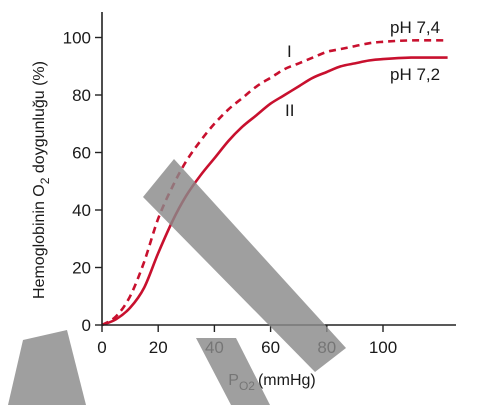  What do you see at coordinates (39, 119) in the screenshot?
I see `y-axis-title-post: doygunluğu (%)` at bounding box center [39, 119].